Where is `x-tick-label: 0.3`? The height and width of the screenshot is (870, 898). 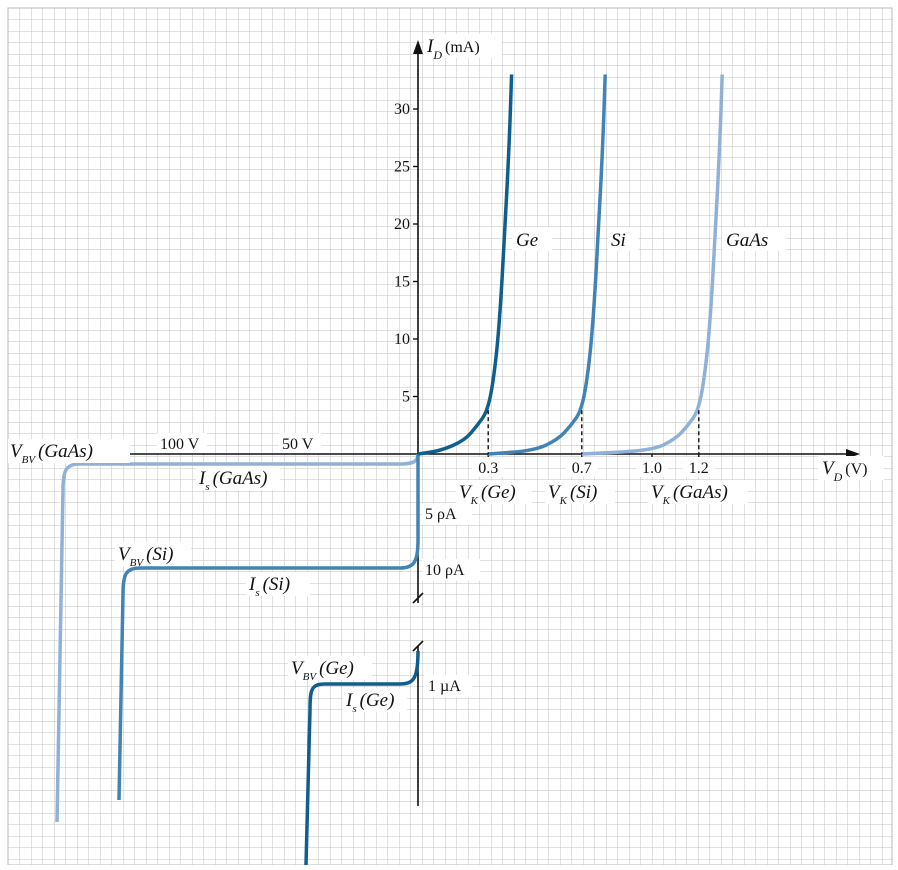
x-tick-label: 0.3 is located at coordinates (488, 468).